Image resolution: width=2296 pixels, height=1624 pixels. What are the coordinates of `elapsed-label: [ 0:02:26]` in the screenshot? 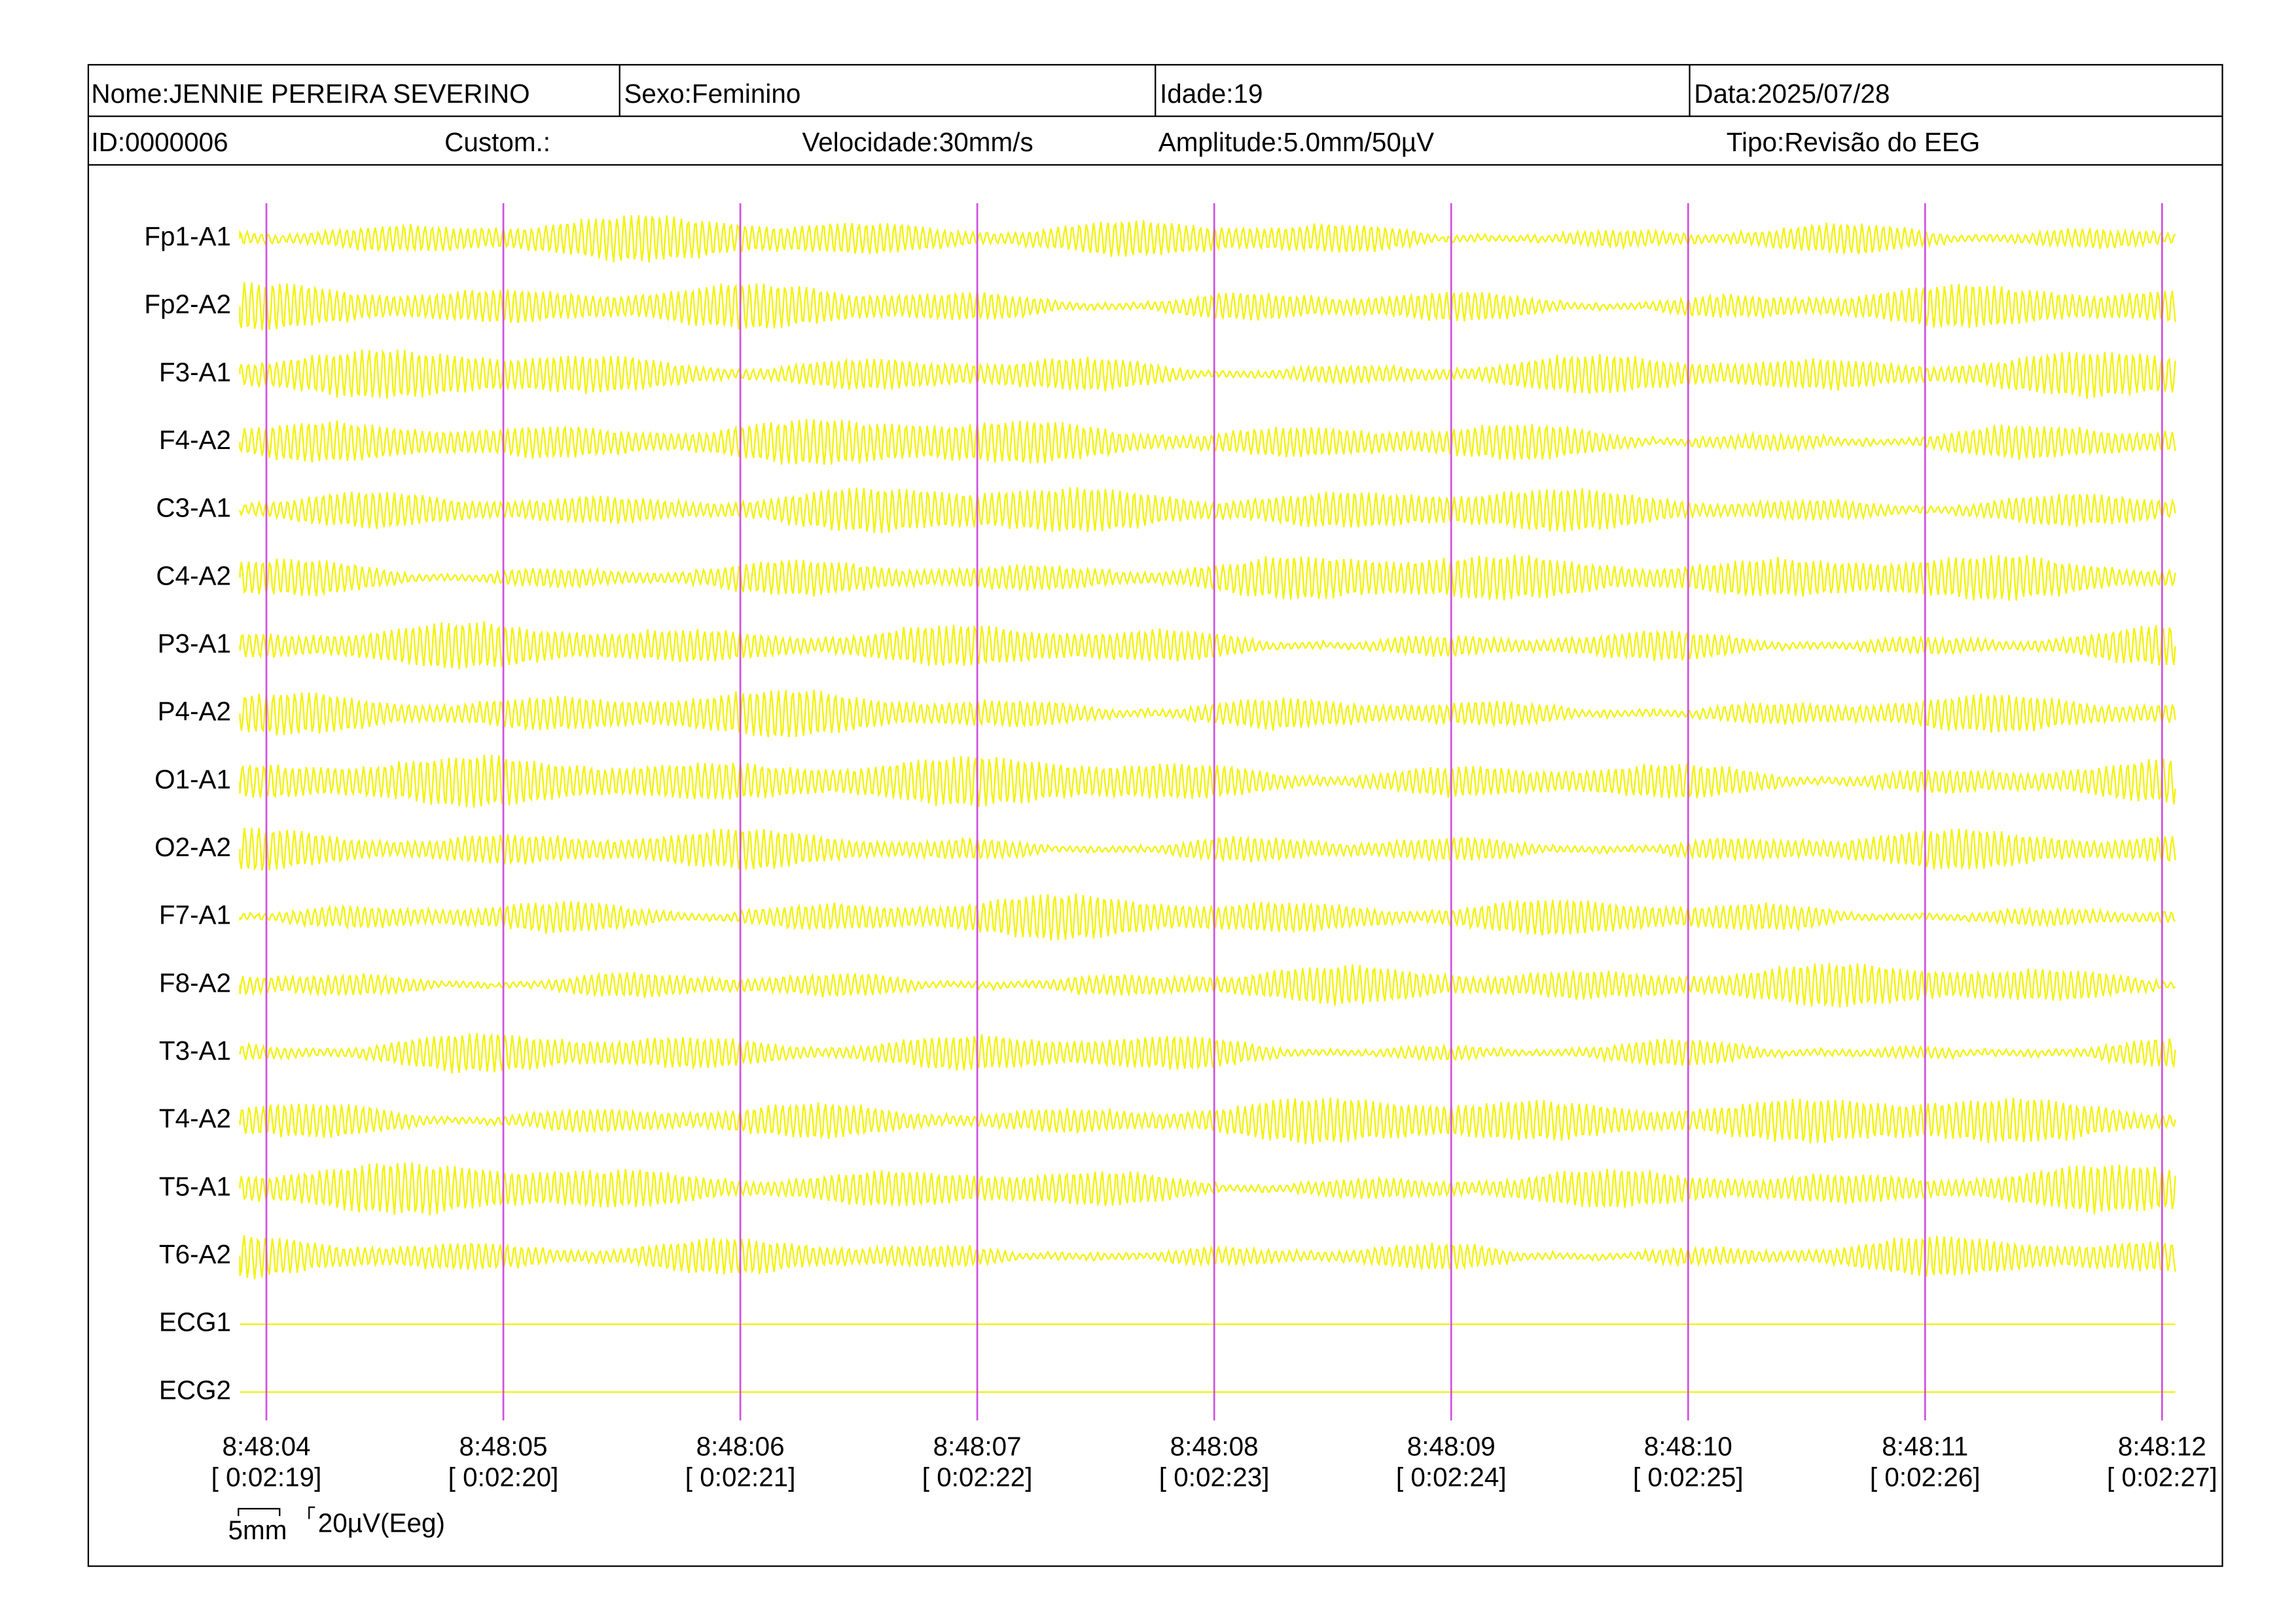 It's located at (1925, 1477).